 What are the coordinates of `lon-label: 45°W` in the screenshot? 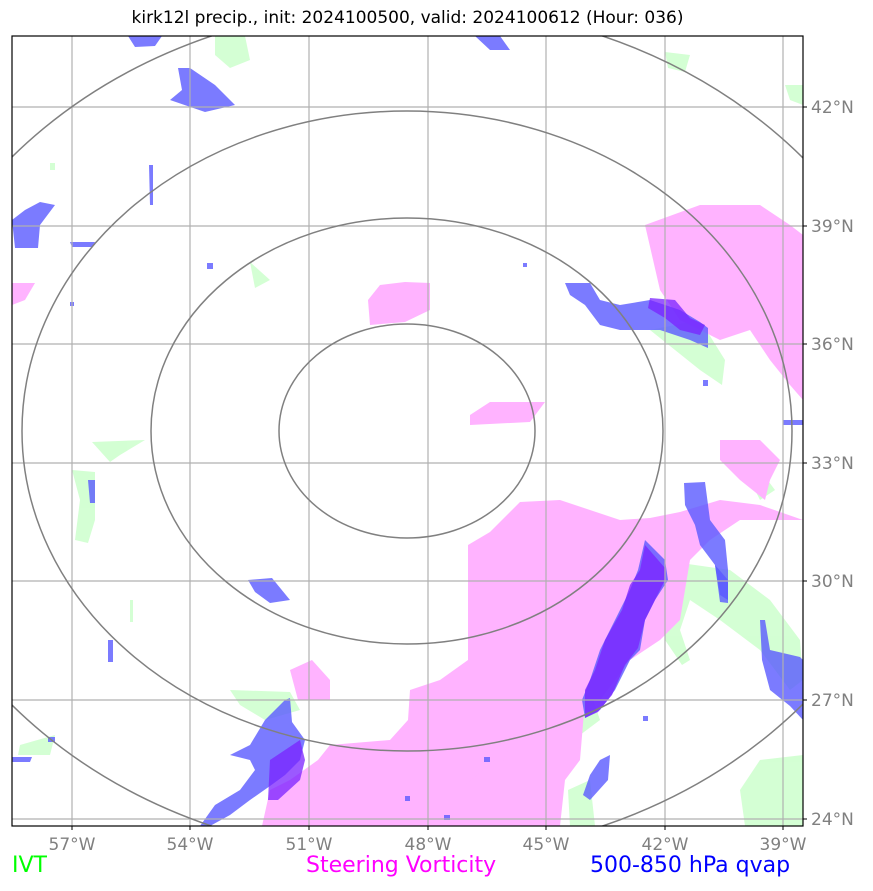 It's located at (546, 845).